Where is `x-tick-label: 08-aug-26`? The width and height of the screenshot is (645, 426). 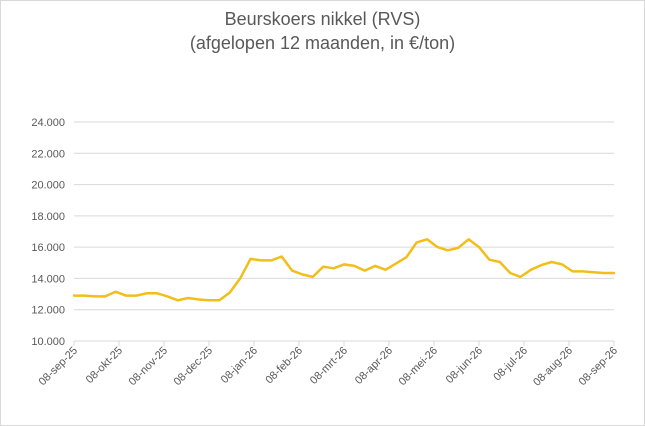
x-tick-label: 08-aug-26 is located at coordinates (553, 367).